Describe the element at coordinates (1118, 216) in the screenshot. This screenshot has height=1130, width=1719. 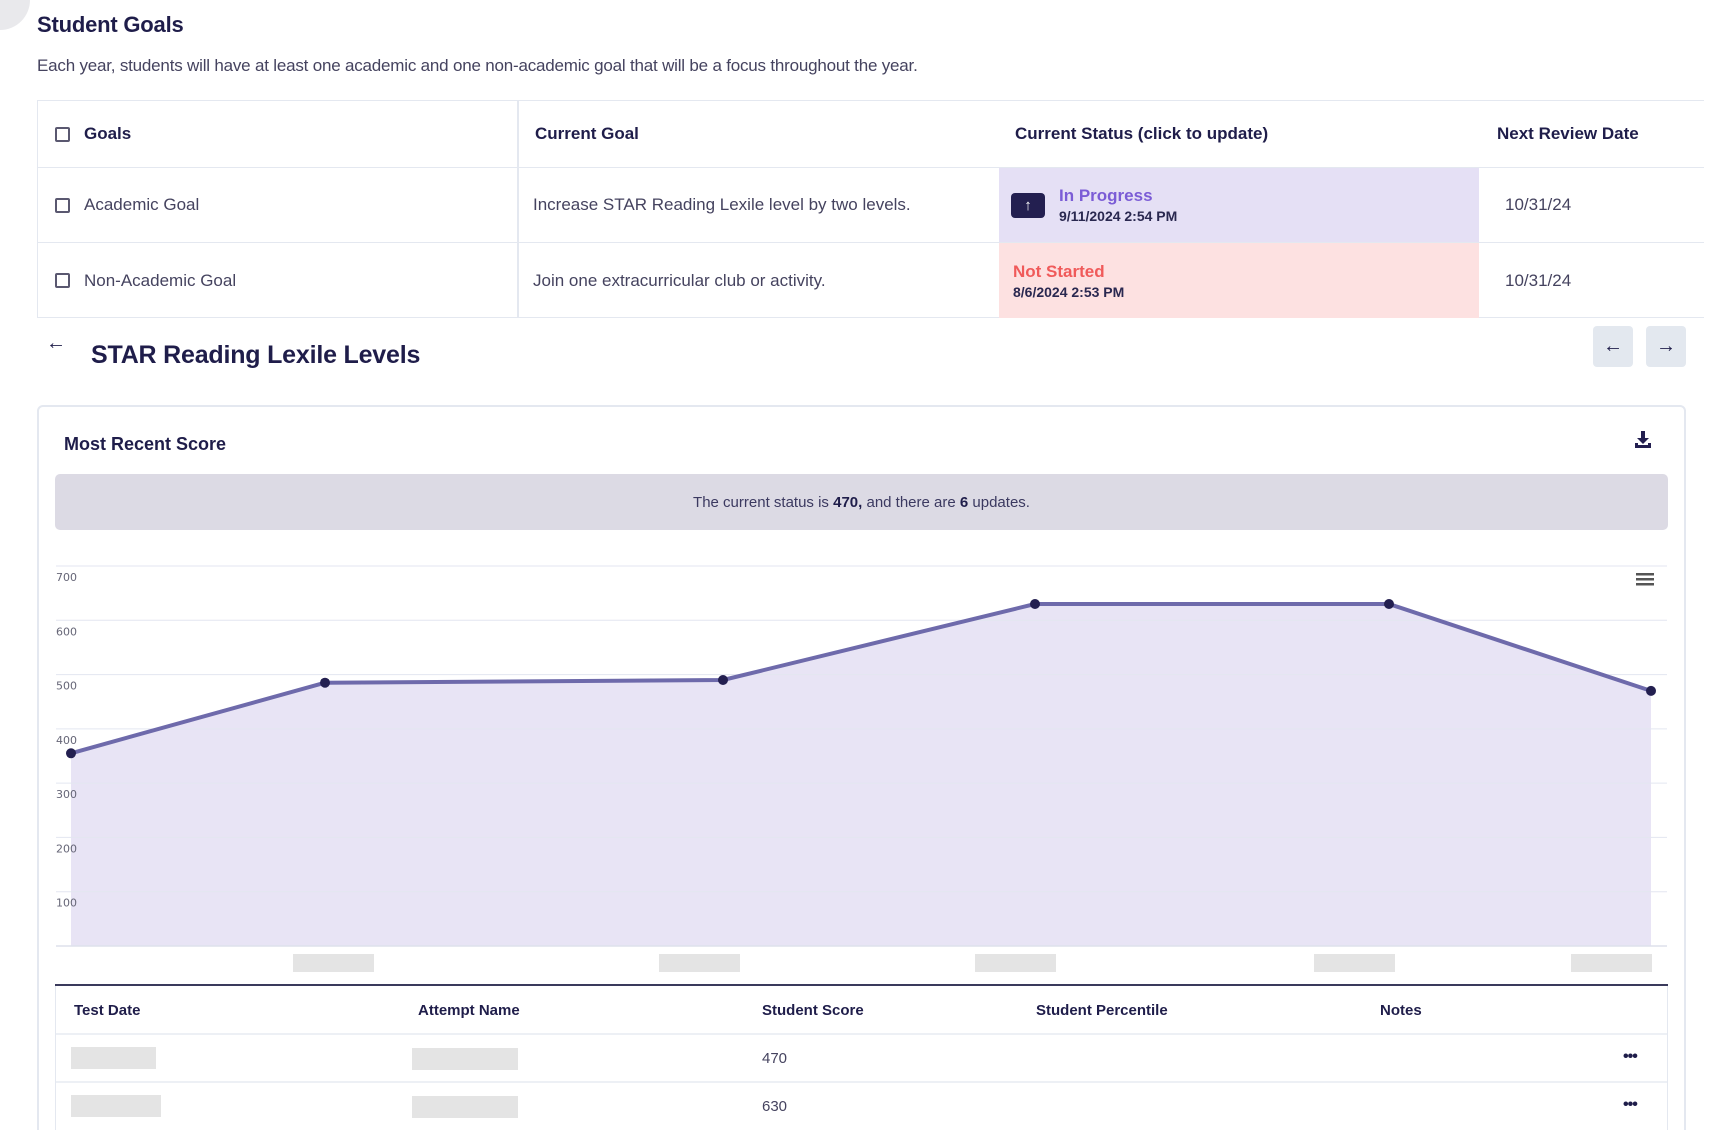
I see `status-date: 9/11/2024 2:54 PM` at that location.